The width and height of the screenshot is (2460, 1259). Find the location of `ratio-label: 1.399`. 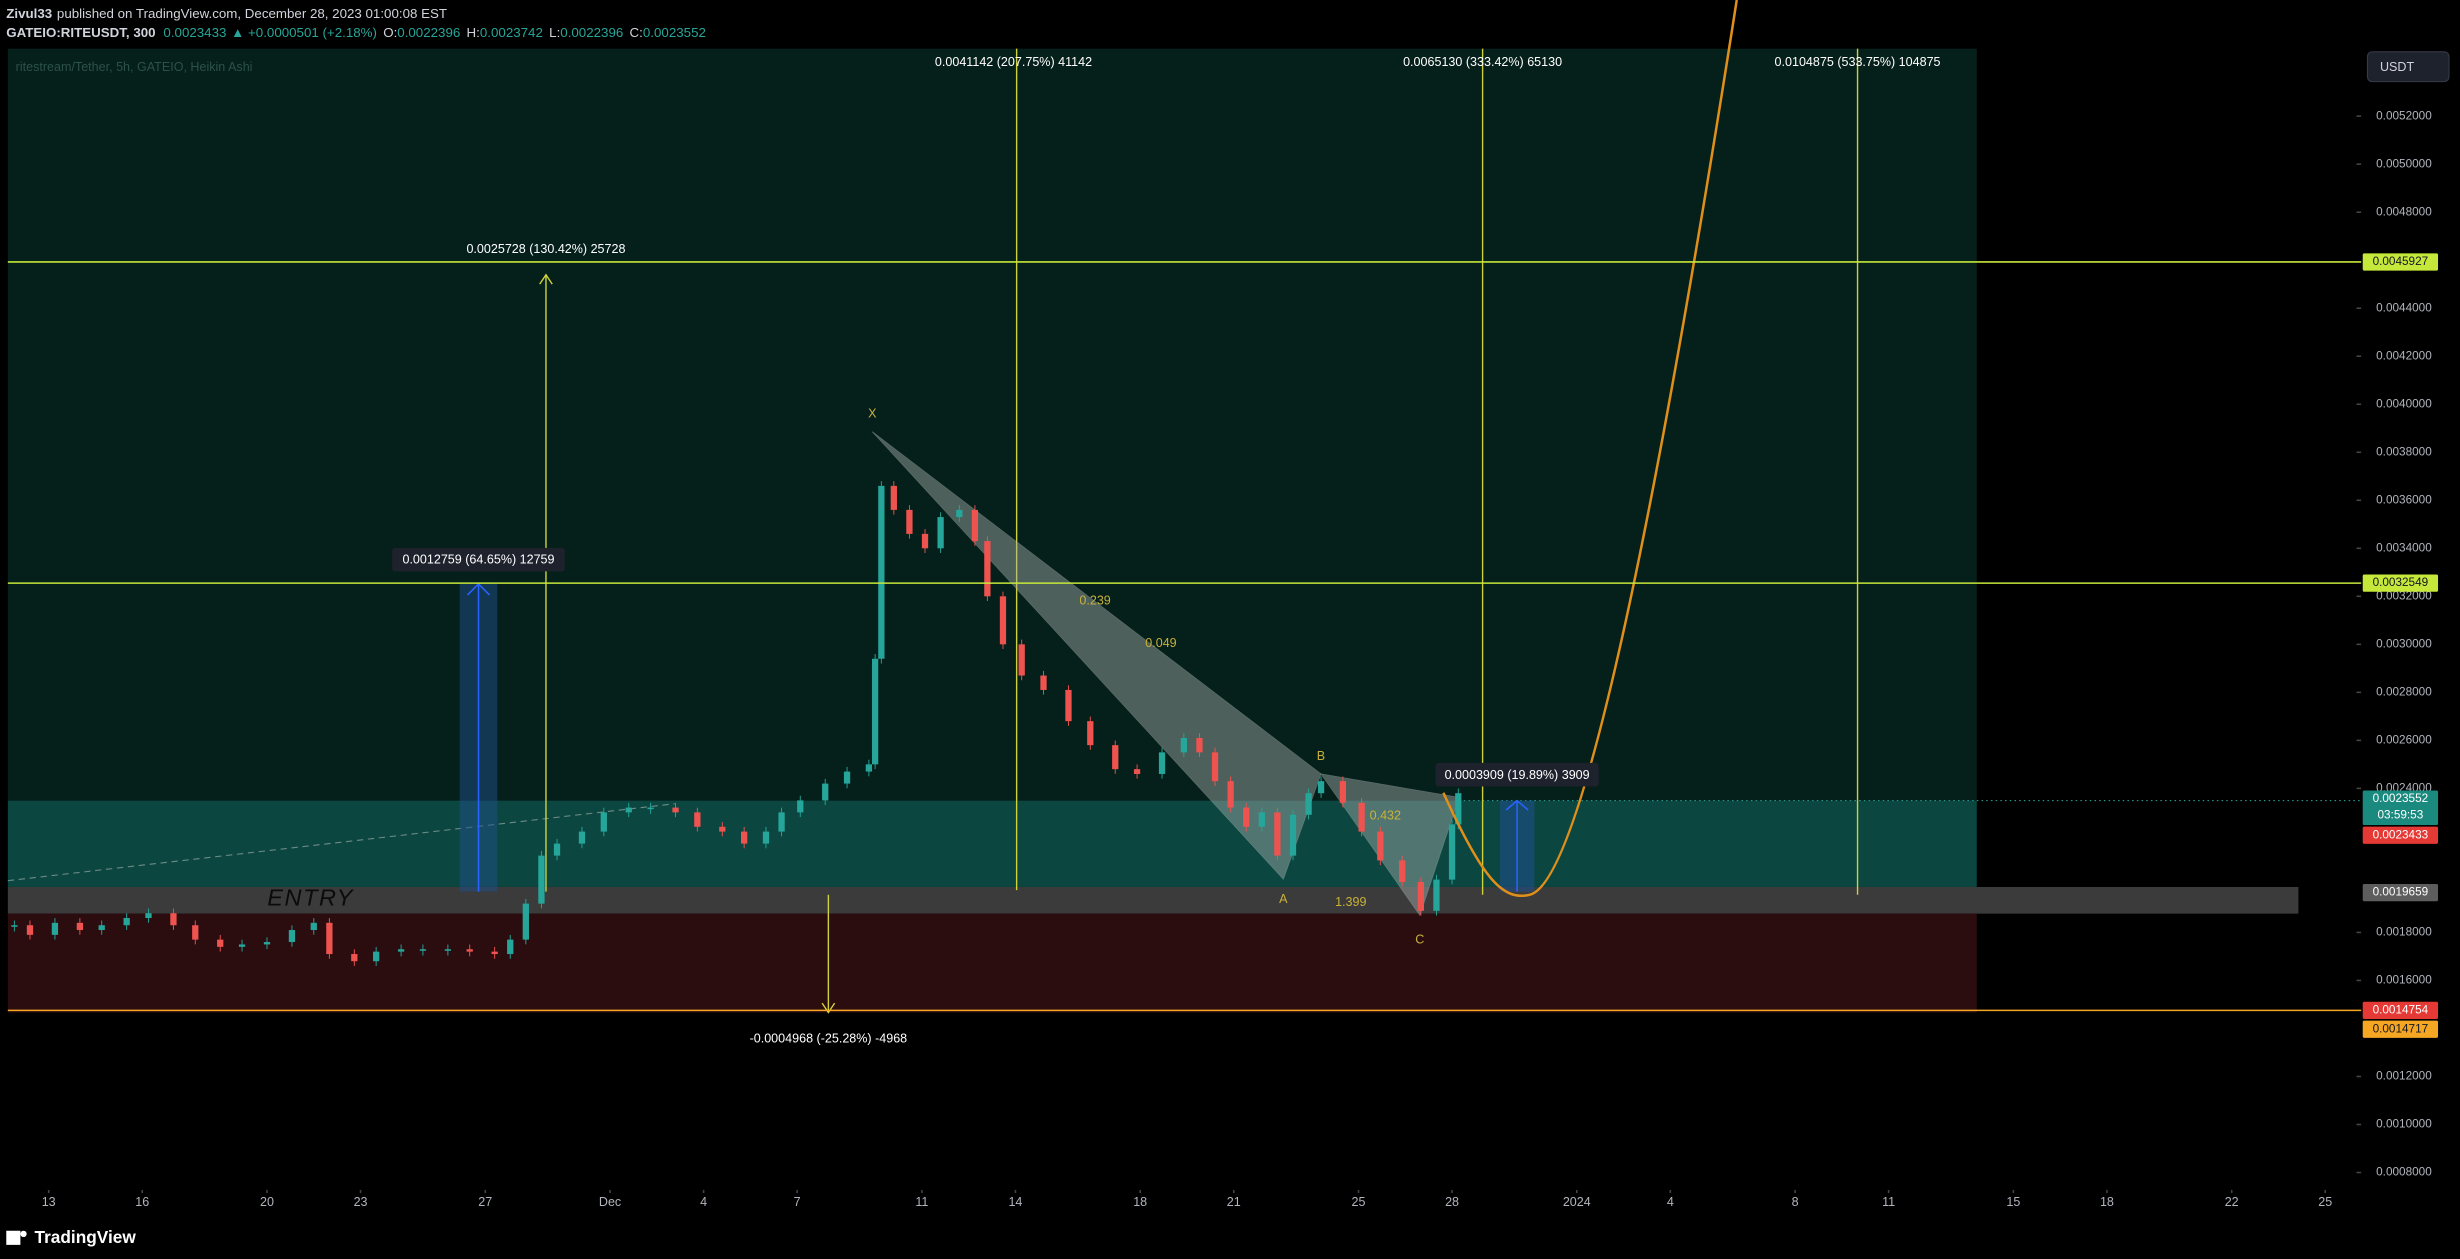

ratio-label: 1.399 is located at coordinates (1350, 902).